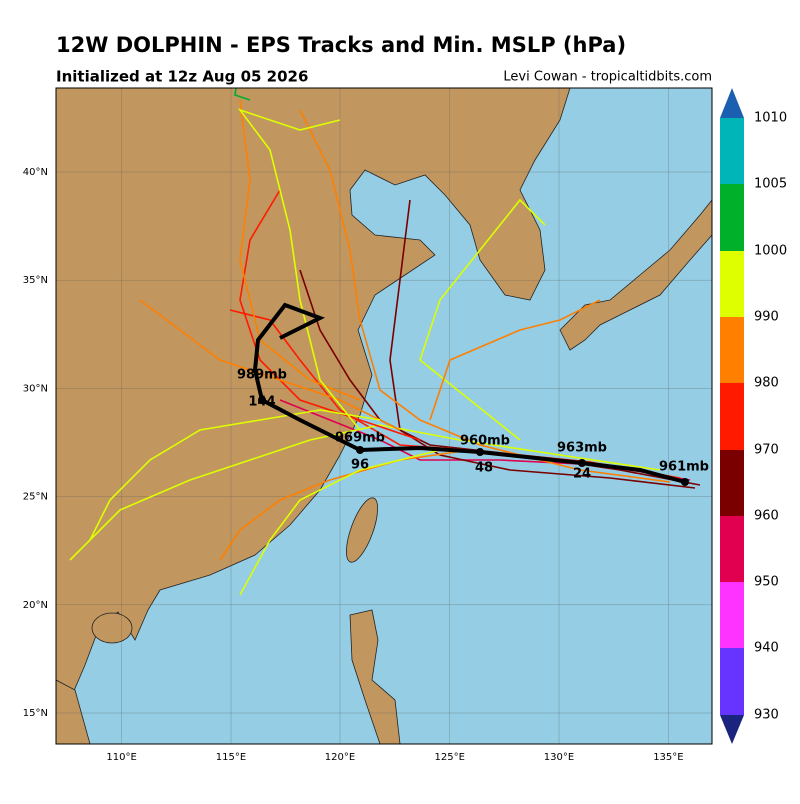 The width and height of the screenshot is (800, 804). Describe the element at coordinates (262, 375) in the screenshot. I see `track-label: 989mb` at that location.